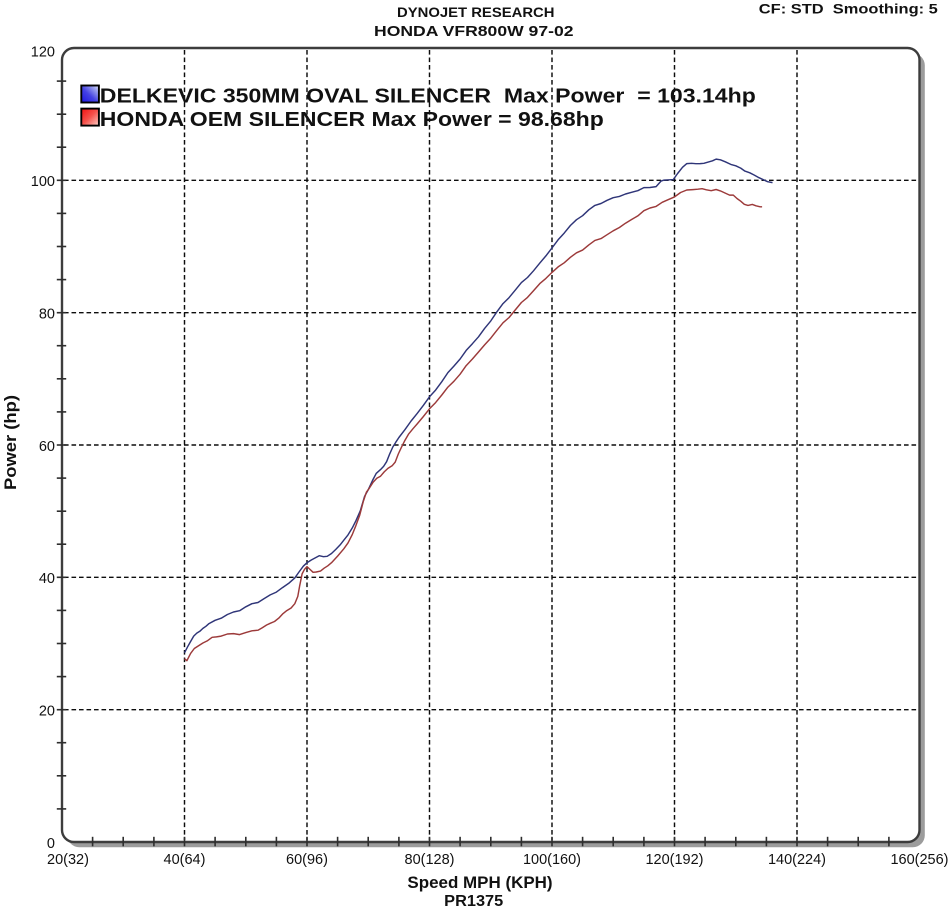 The width and height of the screenshot is (950, 909). Describe the element at coordinates (47, 447) in the screenshot. I see `svg-text: 60` at that location.